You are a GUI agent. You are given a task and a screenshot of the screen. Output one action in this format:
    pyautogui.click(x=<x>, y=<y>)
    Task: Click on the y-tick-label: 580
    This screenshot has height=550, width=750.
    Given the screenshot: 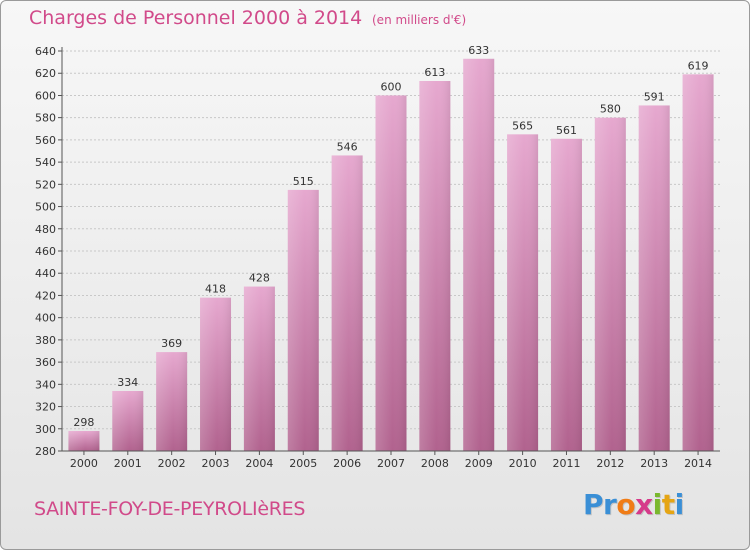 What is the action you would take?
    pyautogui.click(x=45, y=118)
    